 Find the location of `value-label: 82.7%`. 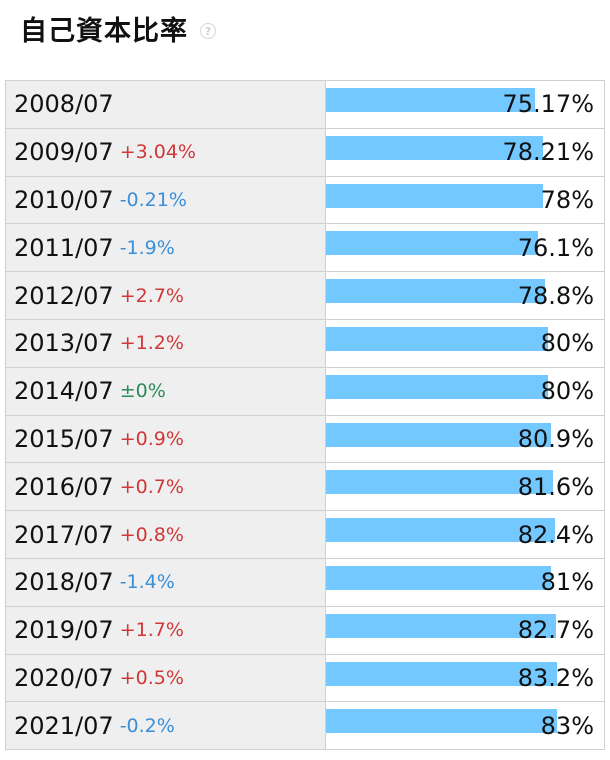

value-label: 82.7% is located at coordinates (555, 630).